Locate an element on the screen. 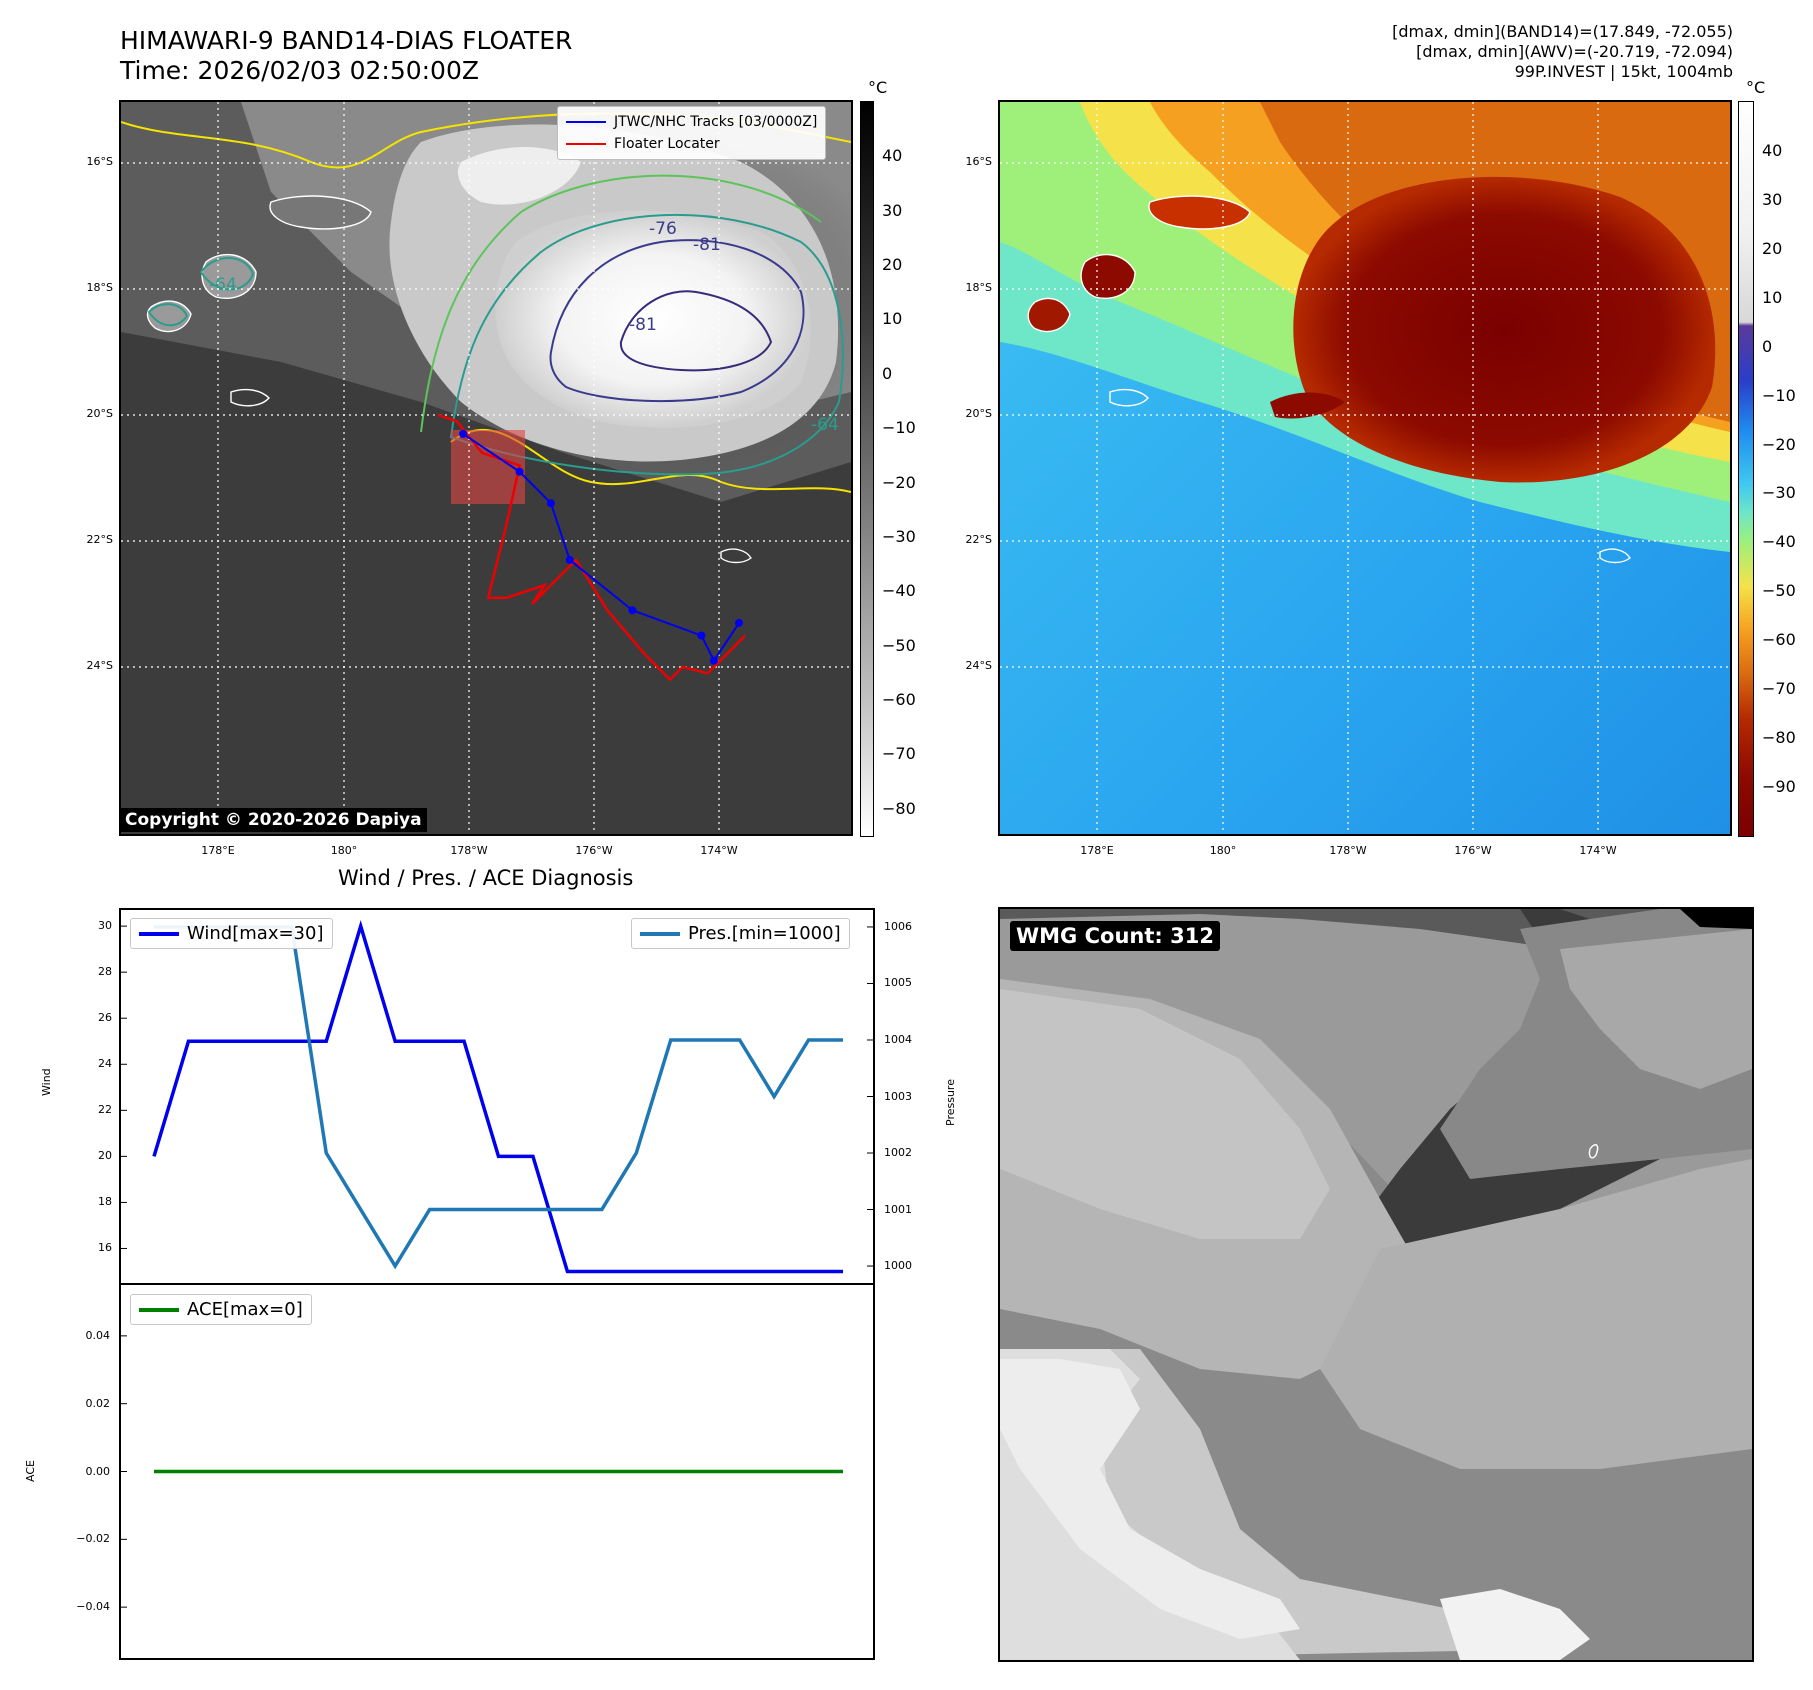 This screenshot has height=1690, width=1813. ace-legend: ACE[max=0] is located at coordinates (221, 1309).